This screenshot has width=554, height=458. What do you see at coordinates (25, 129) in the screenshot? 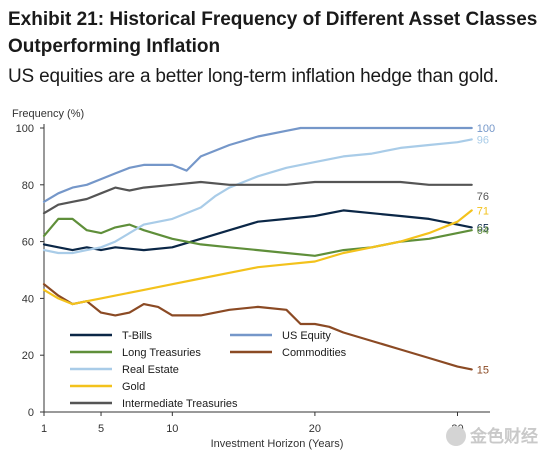
I see `y-tick-label: 100` at bounding box center [25, 129].